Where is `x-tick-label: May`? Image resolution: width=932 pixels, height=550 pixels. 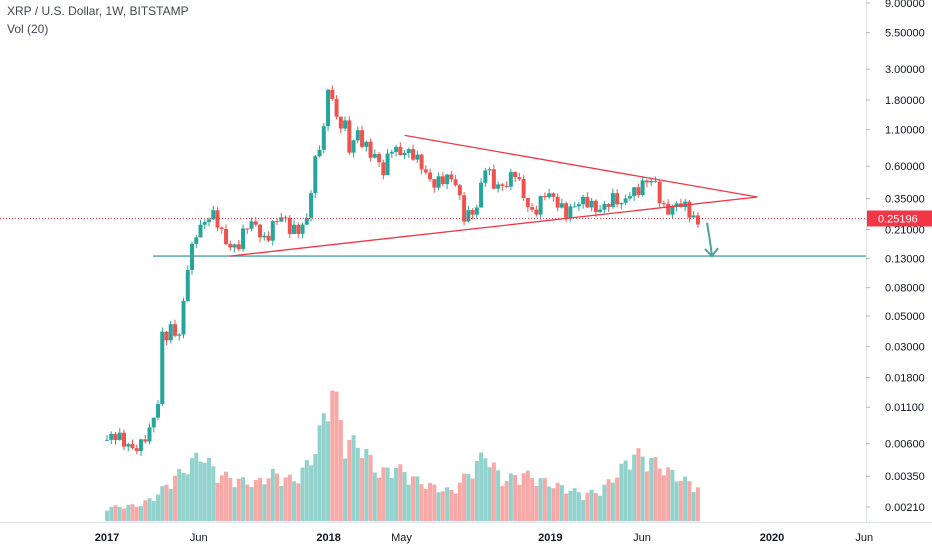
x-tick-label: May is located at coordinates (401, 538).